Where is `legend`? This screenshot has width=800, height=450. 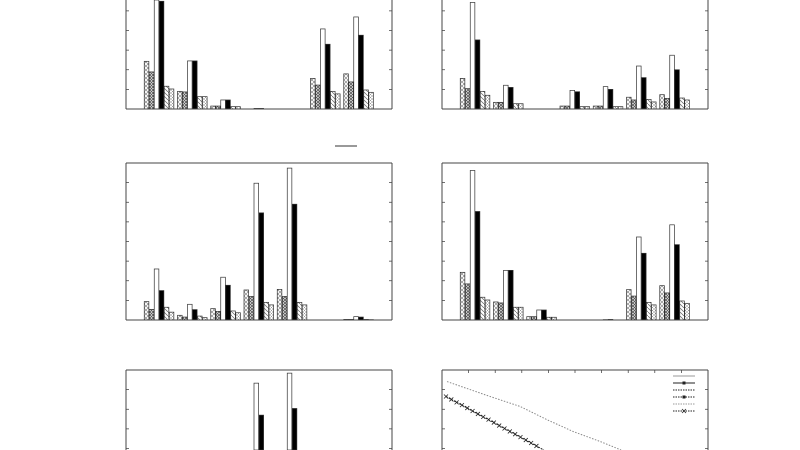
legend is located at coordinates (684, 394).